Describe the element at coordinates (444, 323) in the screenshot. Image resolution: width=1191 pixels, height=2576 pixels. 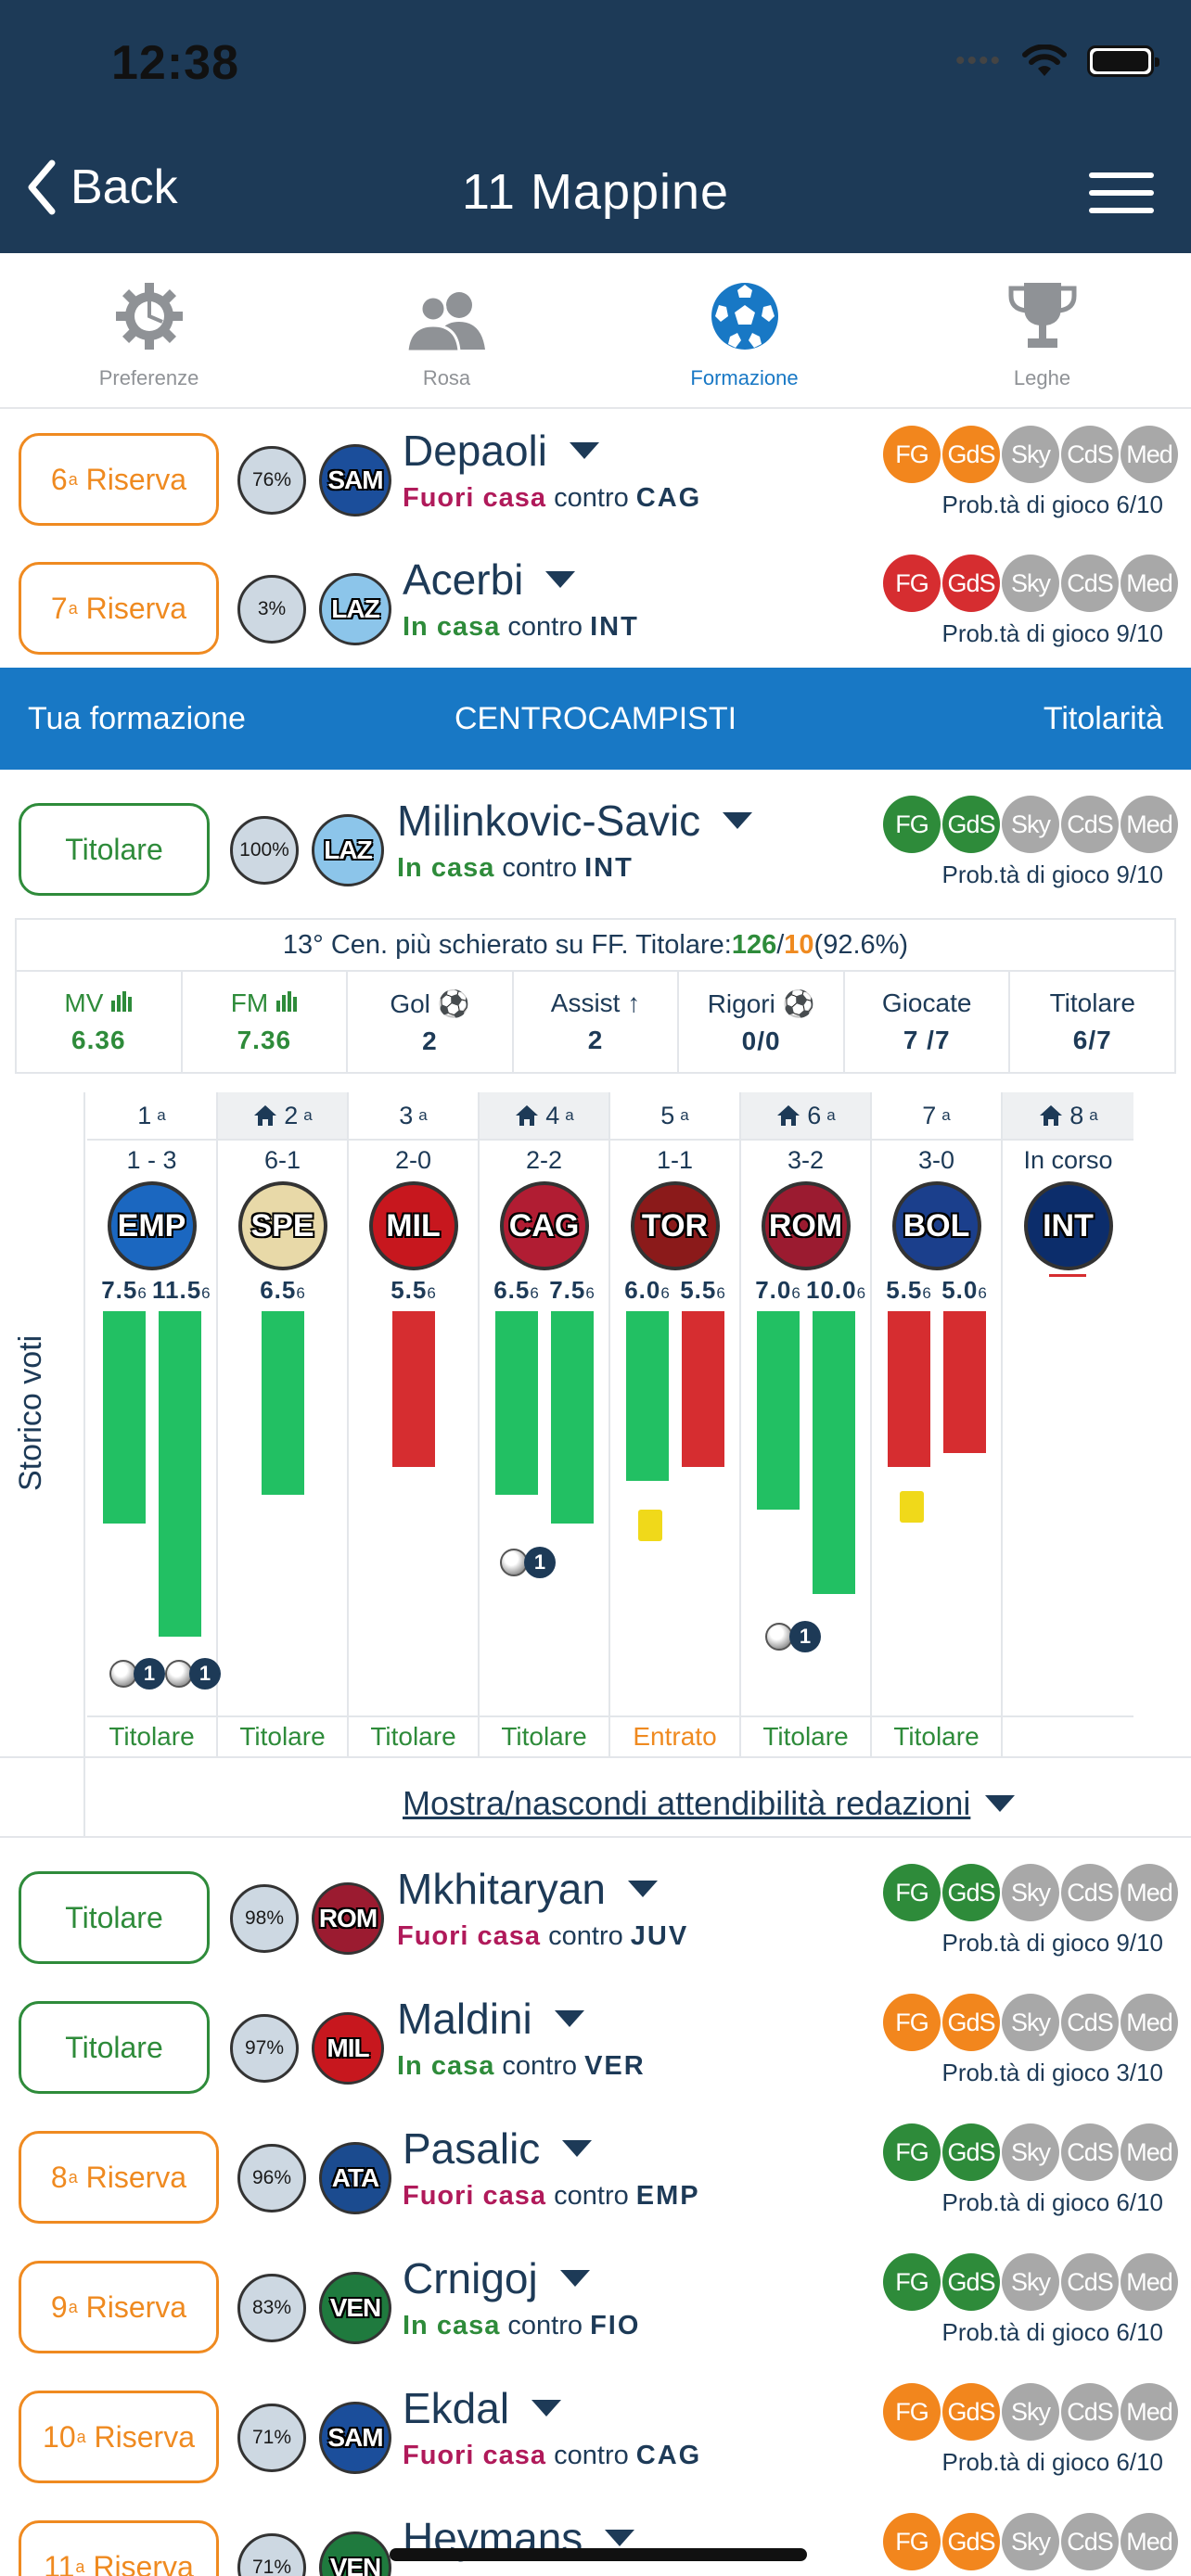
I see `users-icon` at that location.